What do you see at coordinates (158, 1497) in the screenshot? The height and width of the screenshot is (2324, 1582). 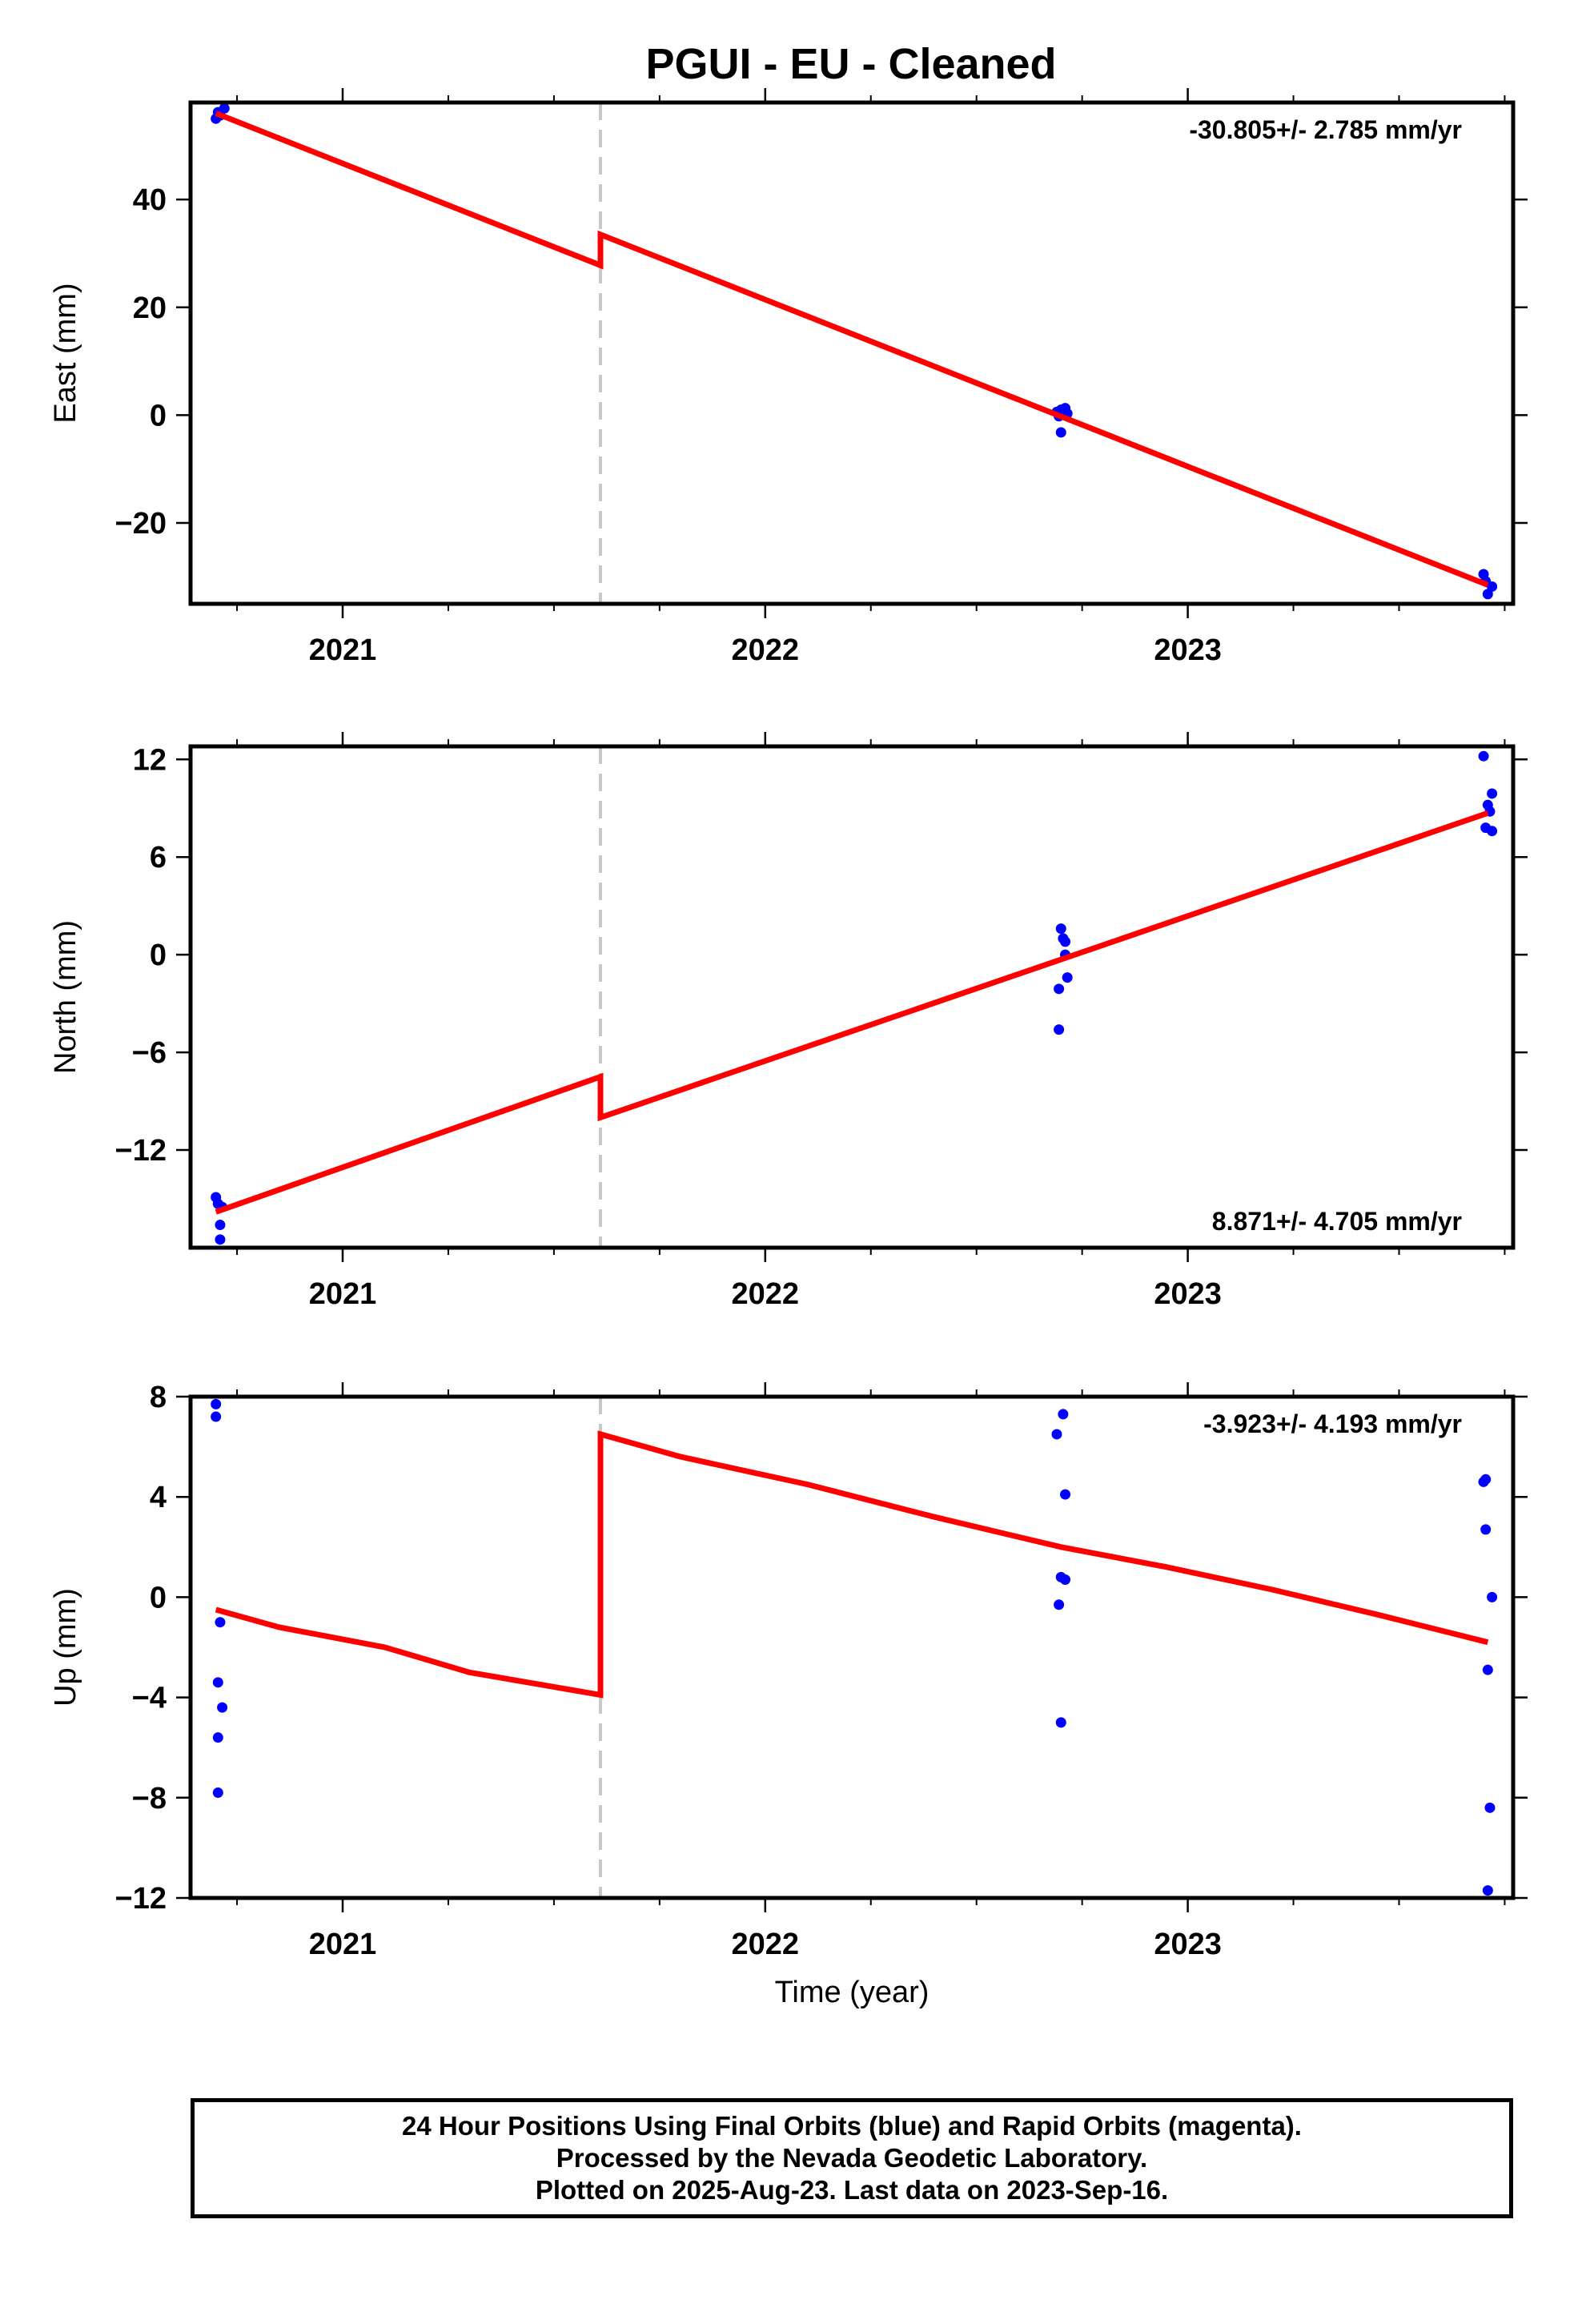 I see `y-tick-label: 4` at bounding box center [158, 1497].